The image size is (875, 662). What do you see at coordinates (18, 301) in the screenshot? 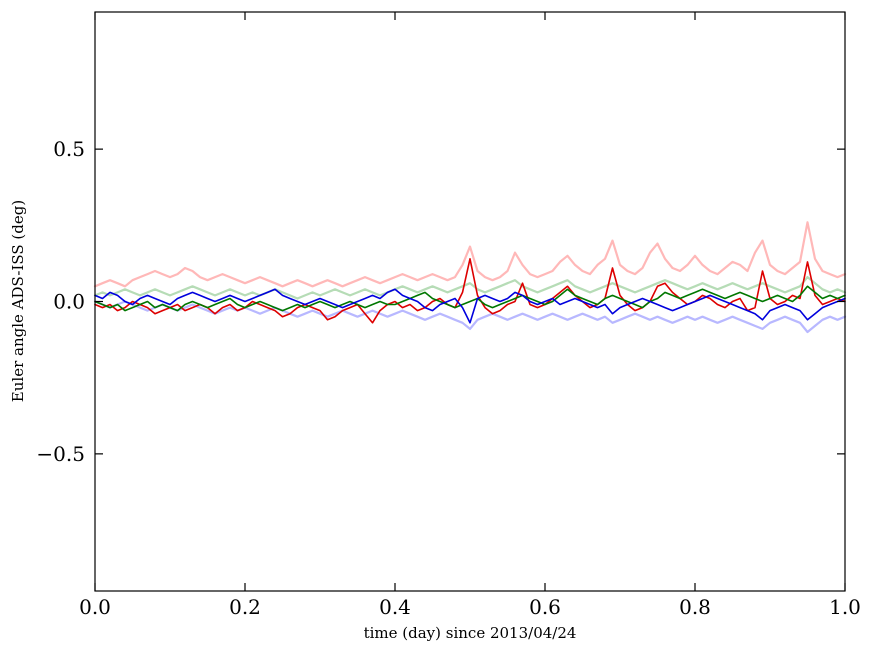
I see `y-axis-label: Euler angle ADS-ISS (deg)` at bounding box center [18, 301].